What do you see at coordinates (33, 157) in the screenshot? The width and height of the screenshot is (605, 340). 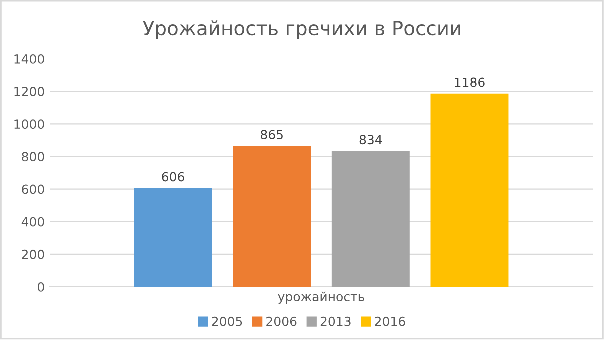 I see `y-tick-label: 800` at bounding box center [33, 157].